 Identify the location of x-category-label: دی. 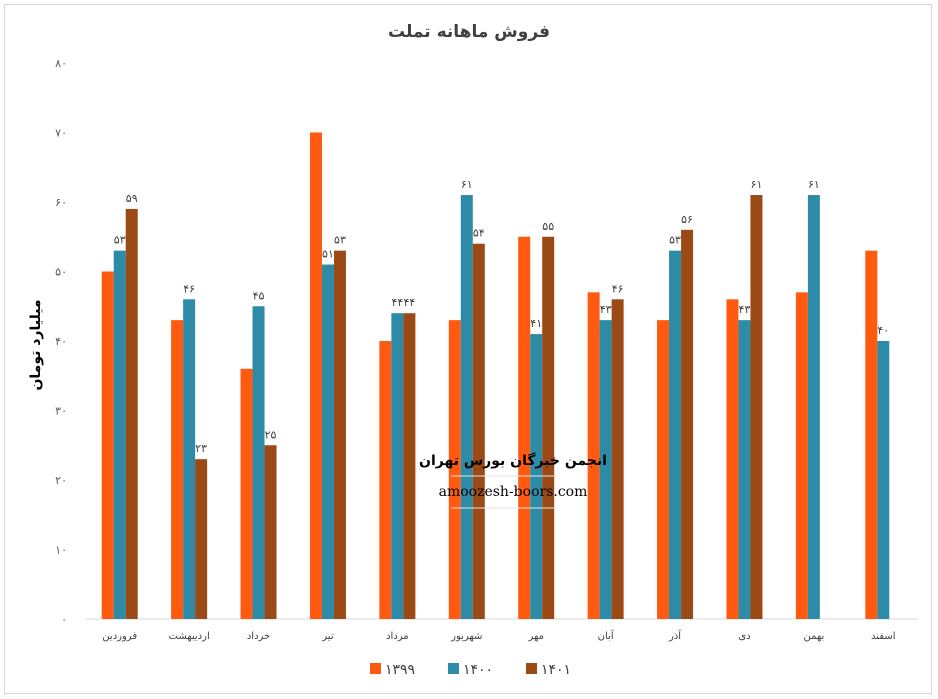
(744, 636).